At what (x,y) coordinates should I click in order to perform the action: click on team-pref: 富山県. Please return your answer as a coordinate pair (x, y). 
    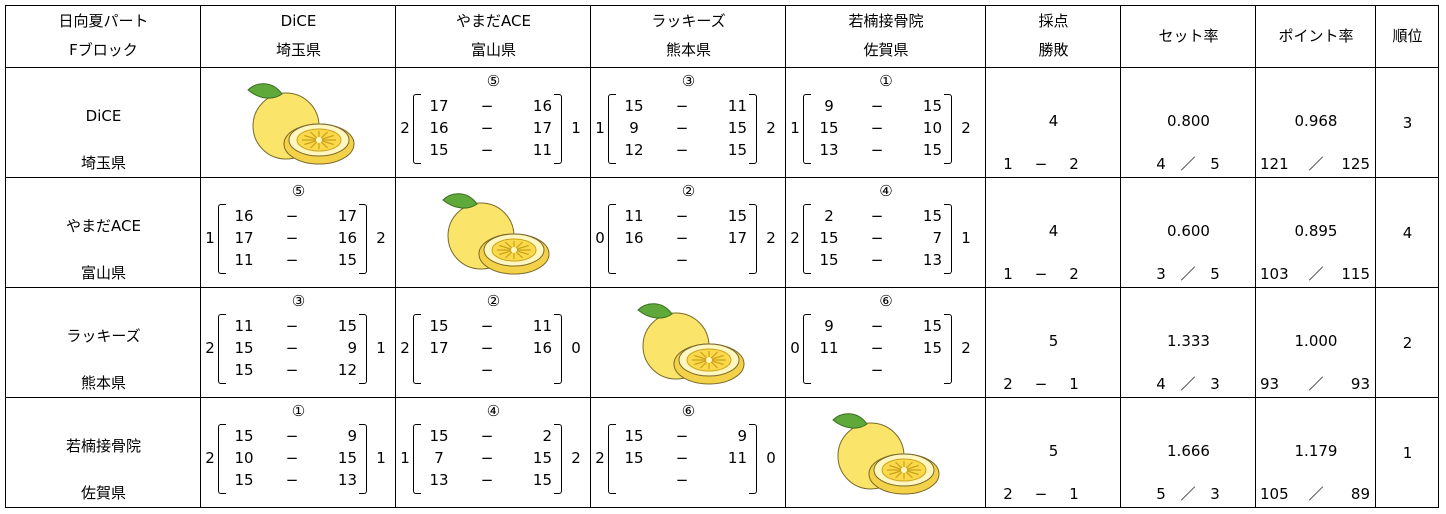
    Looking at the image, I should click on (103, 273).